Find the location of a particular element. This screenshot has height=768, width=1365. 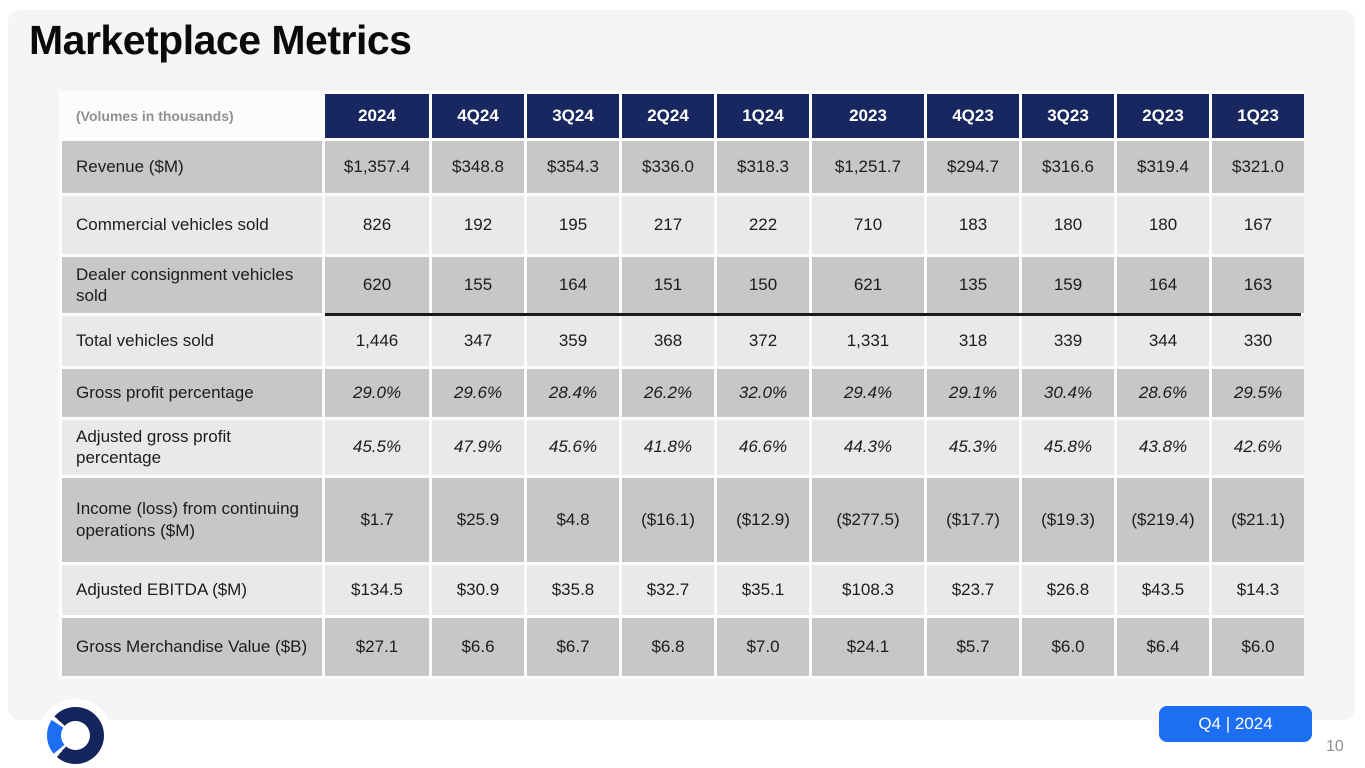

table-cell: 29.6% is located at coordinates (478, 393).